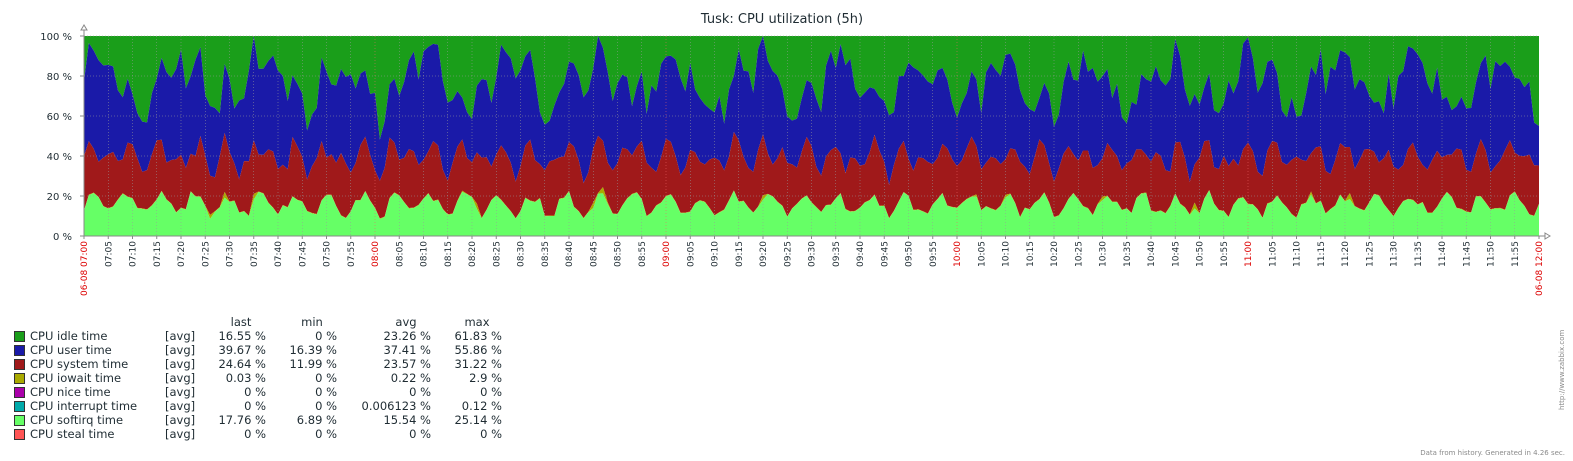  Describe the element at coordinates (407, 336) in the screenshot. I see `legend-avg: 23.26 %` at that location.